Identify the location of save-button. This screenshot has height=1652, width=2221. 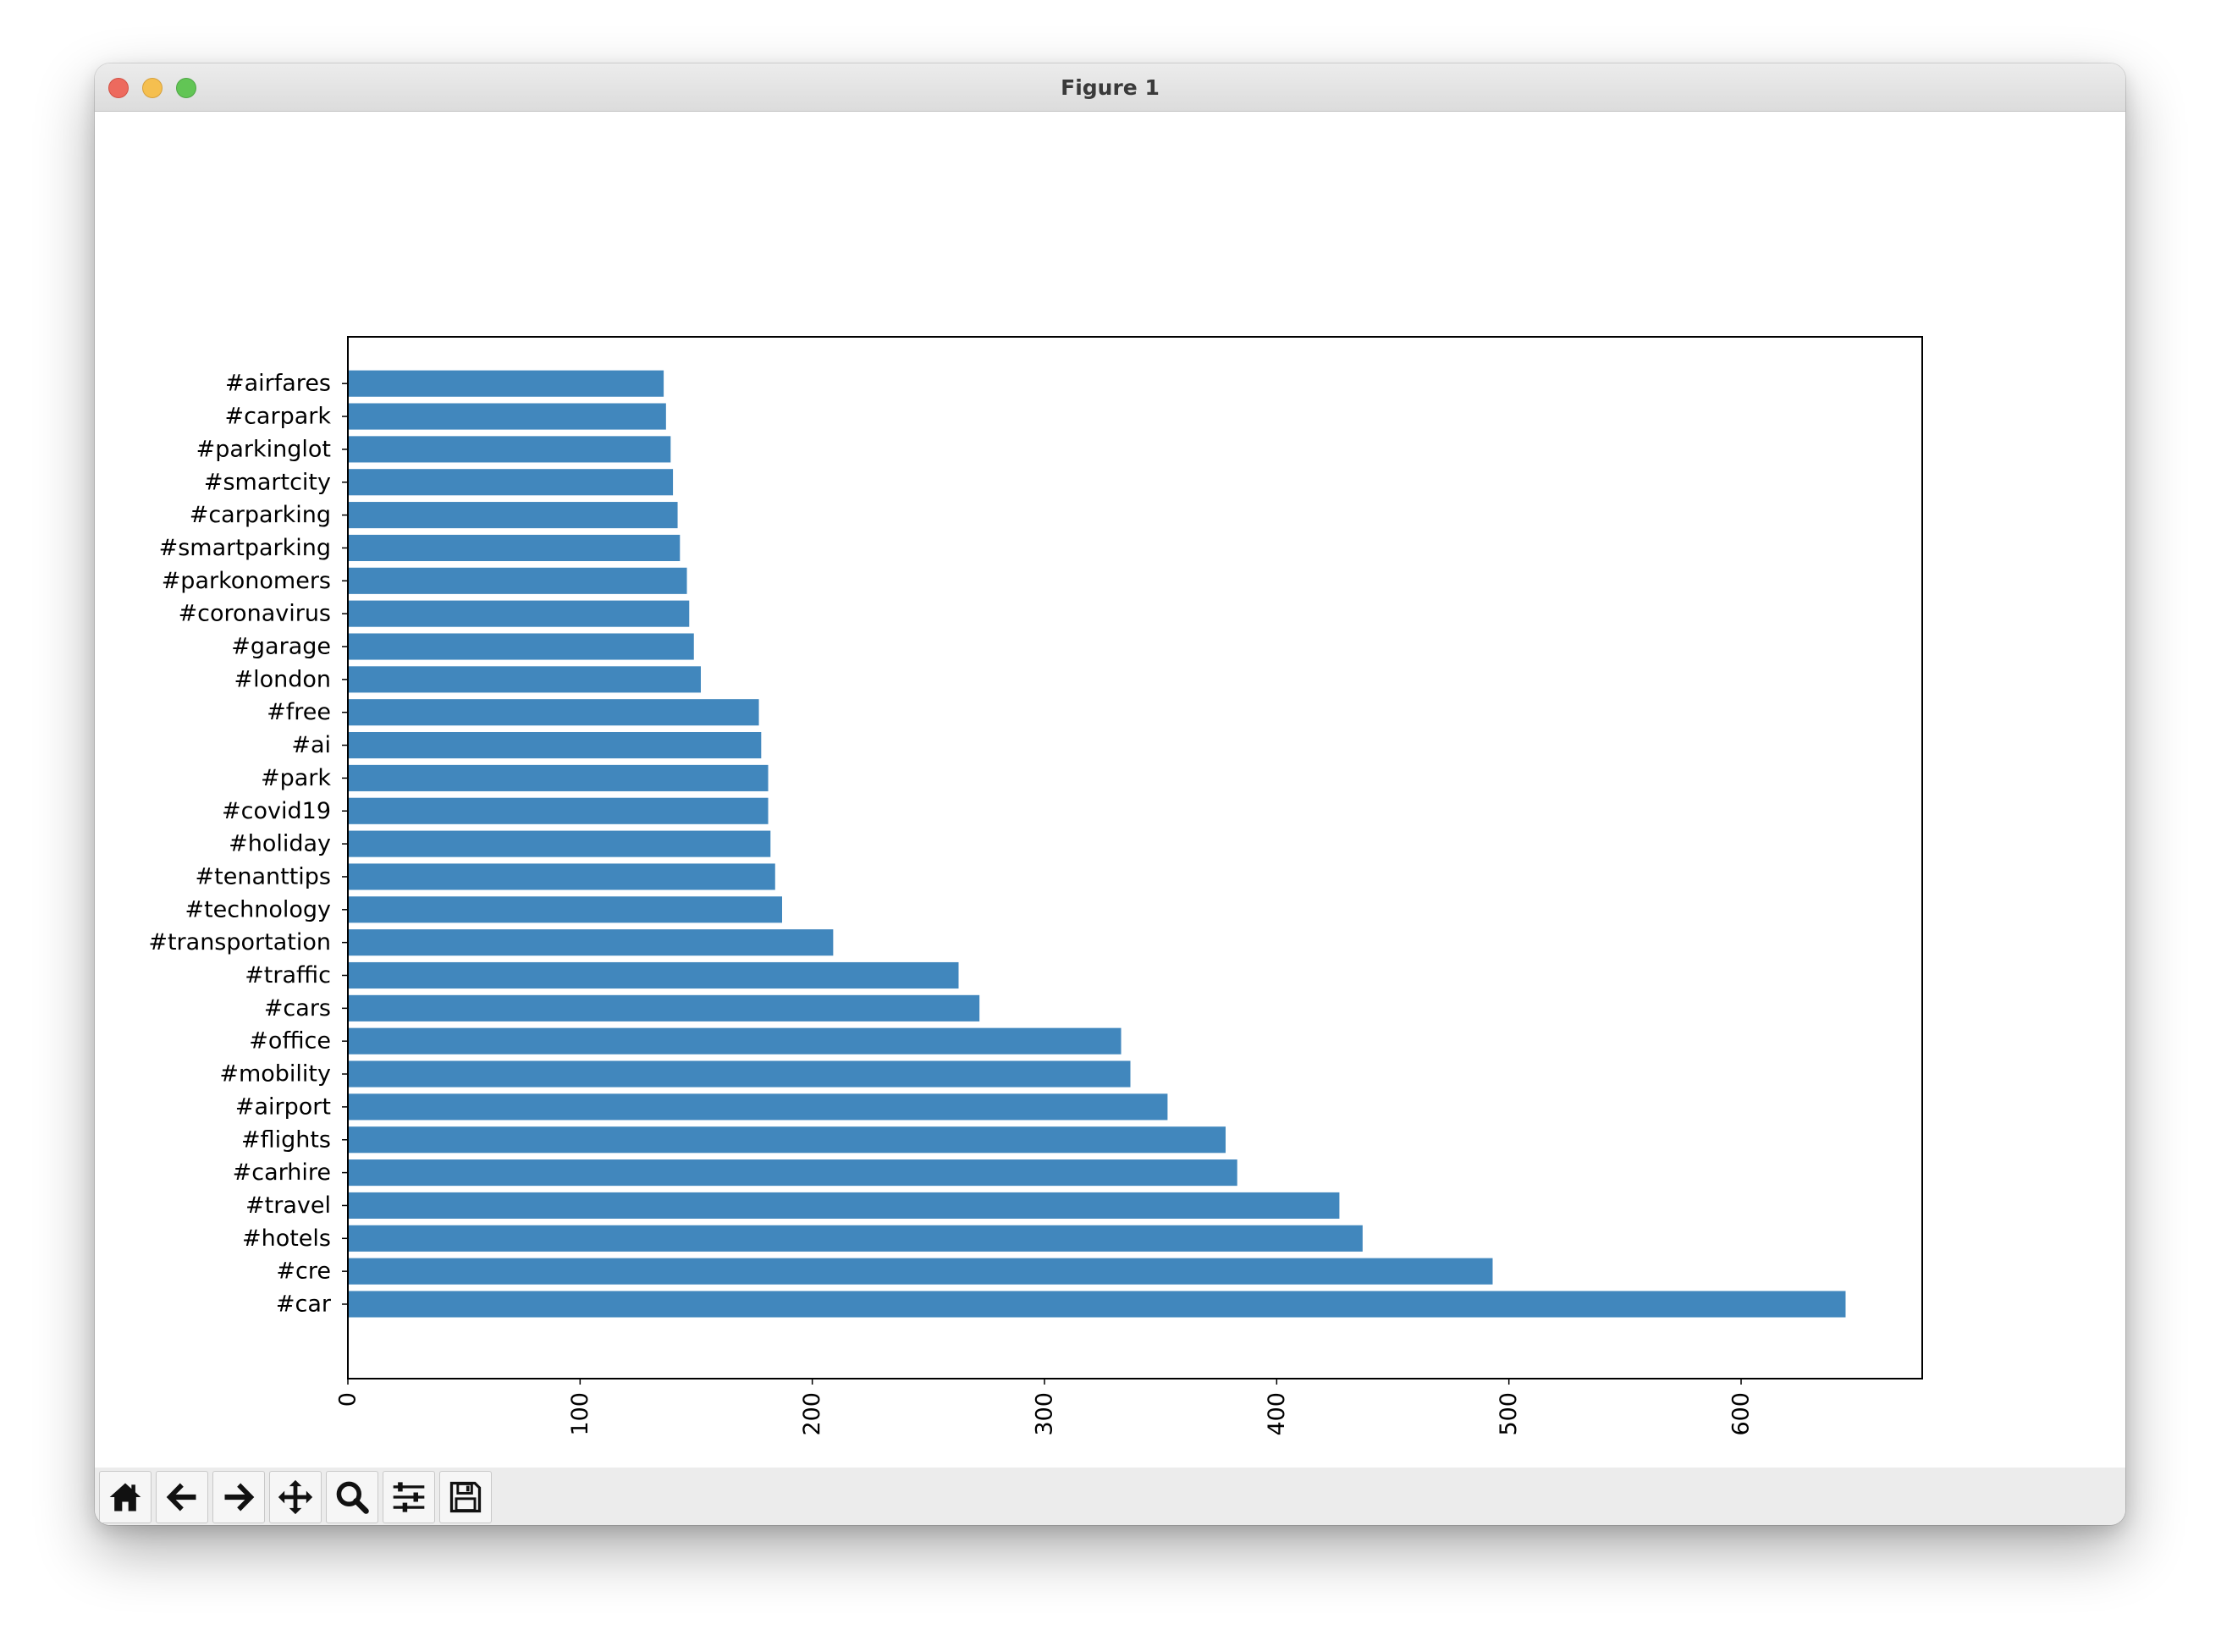
(466, 1497).